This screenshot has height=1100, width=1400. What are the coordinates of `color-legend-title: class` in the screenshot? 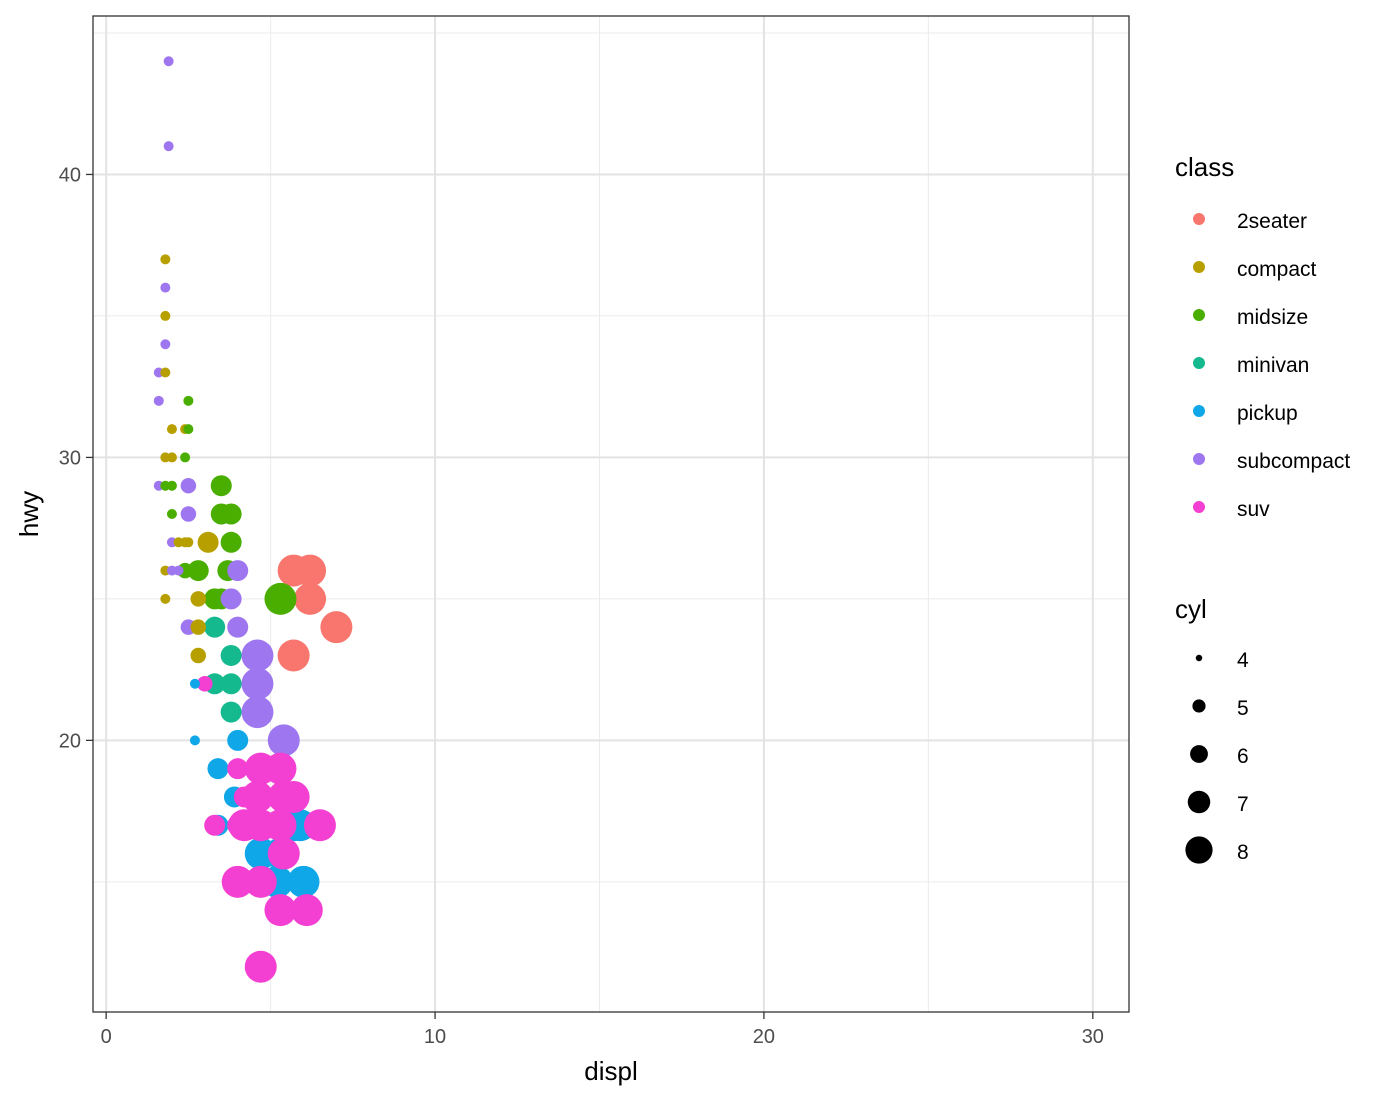 It's located at (1204, 167).